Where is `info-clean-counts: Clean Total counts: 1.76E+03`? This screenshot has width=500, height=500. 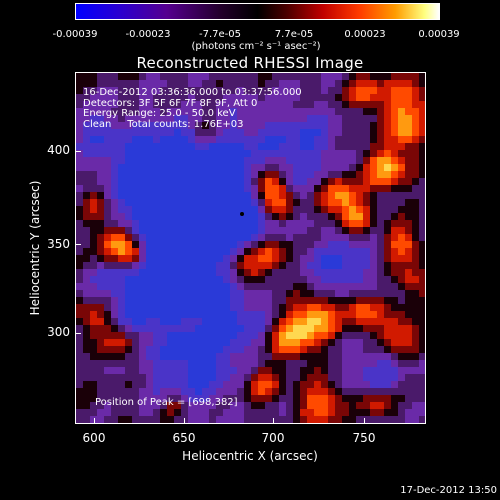
info-clean-counts: Clean Total counts: 1.76E+03 is located at coordinates (163, 124).